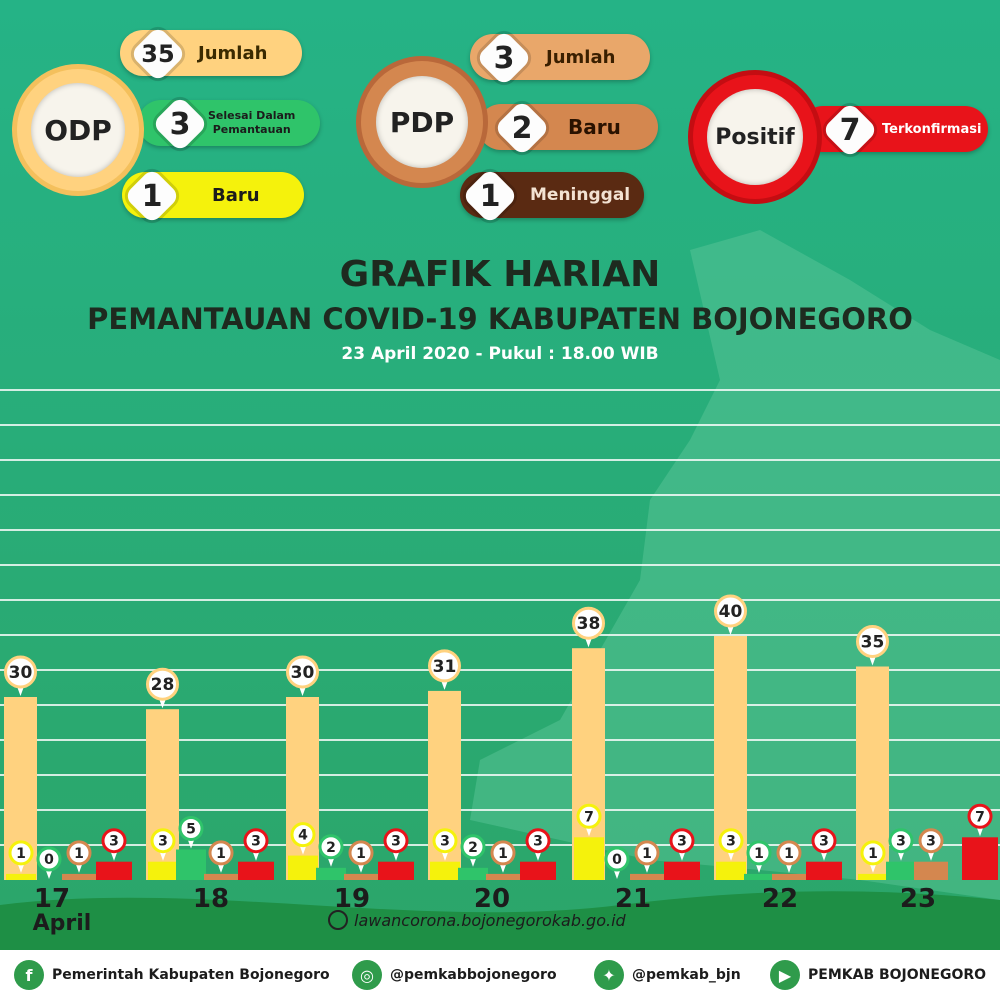 The image size is (1000, 1000). What do you see at coordinates (490, 196) in the screenshot?
I see `pdp-dead-value: 1` at bounding box center [490, 196].